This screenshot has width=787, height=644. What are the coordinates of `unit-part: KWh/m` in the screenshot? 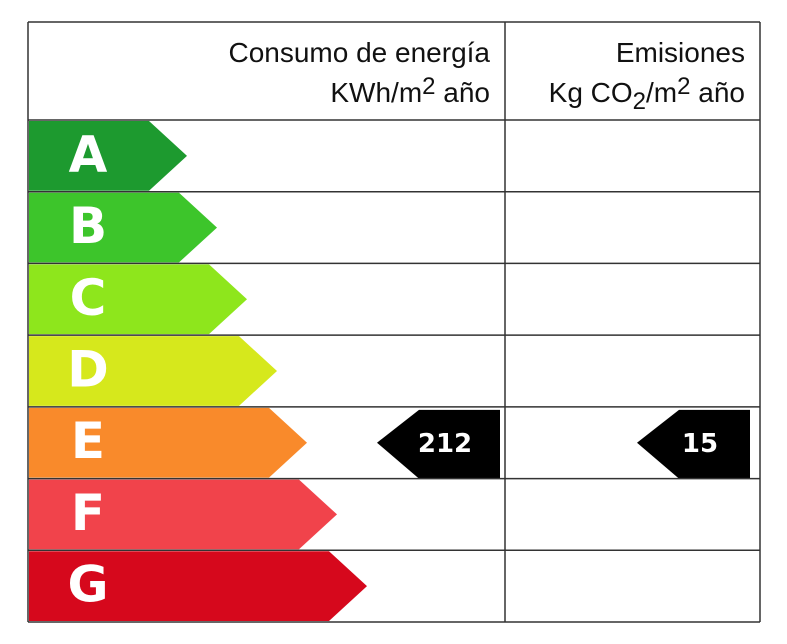 It's located at (376, 92).